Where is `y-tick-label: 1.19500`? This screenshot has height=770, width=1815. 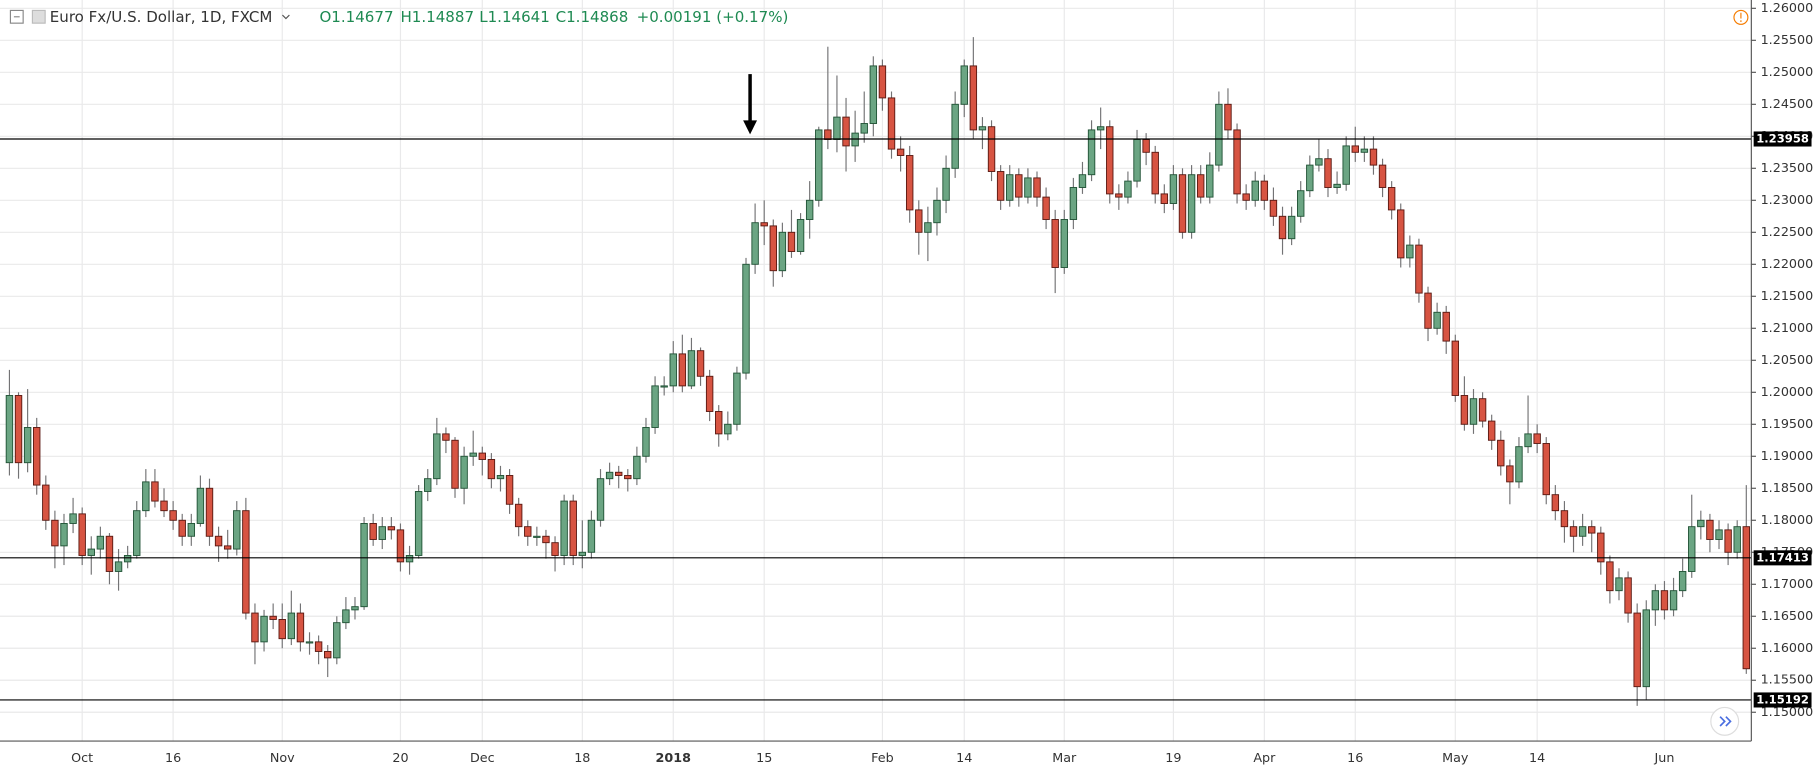 y-tick-label: 1.19500 is located at coordinates (1787, 424).